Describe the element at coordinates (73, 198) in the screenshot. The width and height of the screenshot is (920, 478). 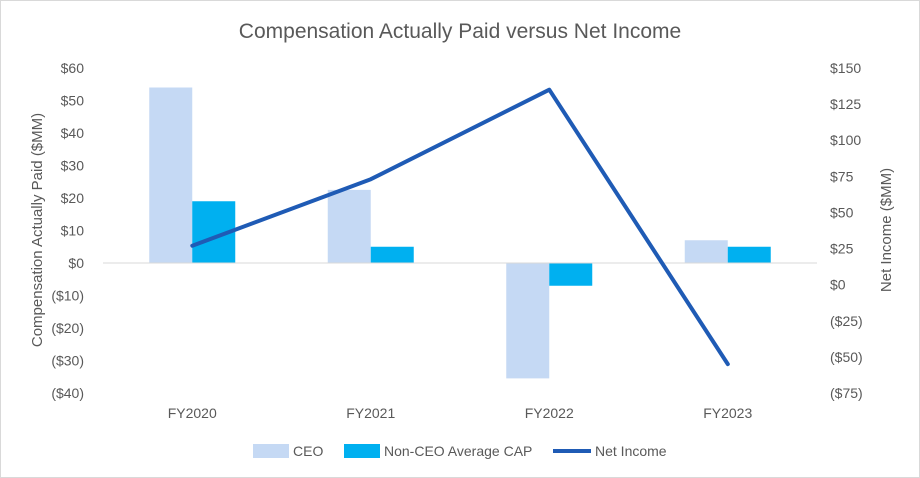
I see `left-tick-label: $20` at that location.